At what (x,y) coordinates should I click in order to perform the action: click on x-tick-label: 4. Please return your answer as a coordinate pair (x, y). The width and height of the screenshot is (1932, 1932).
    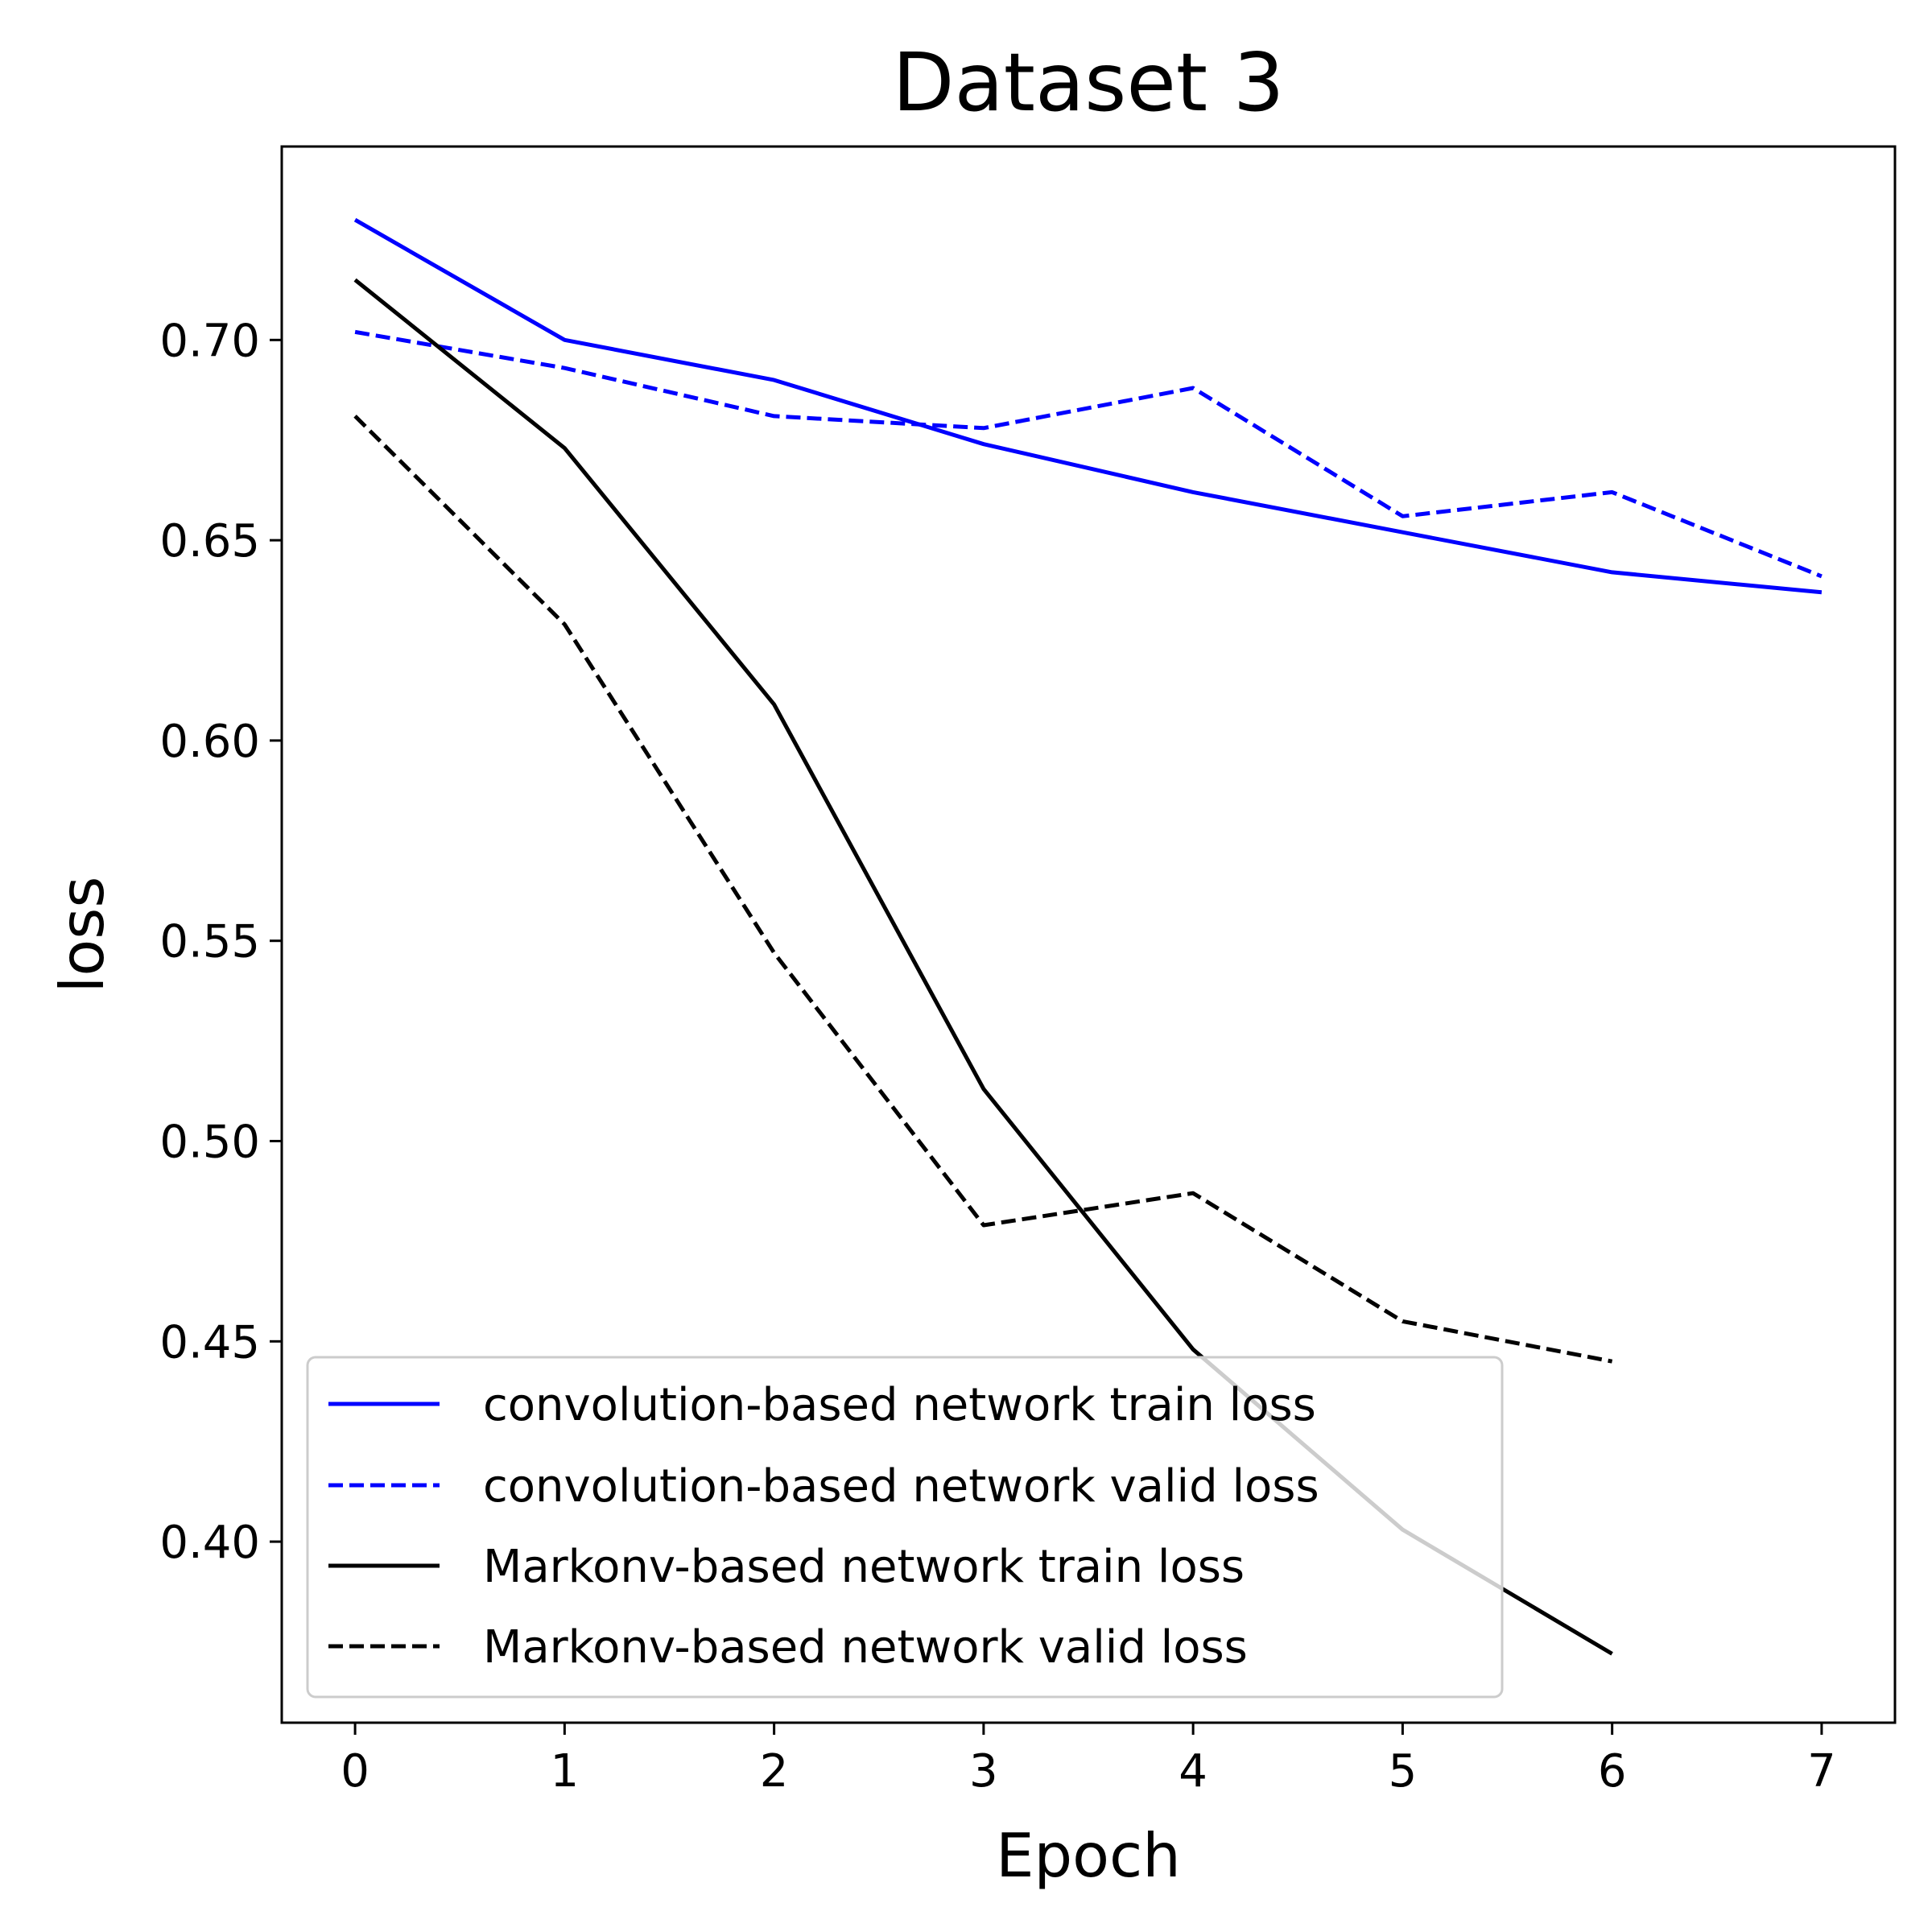
    Looking at the image, I should click on (1193, 1771).